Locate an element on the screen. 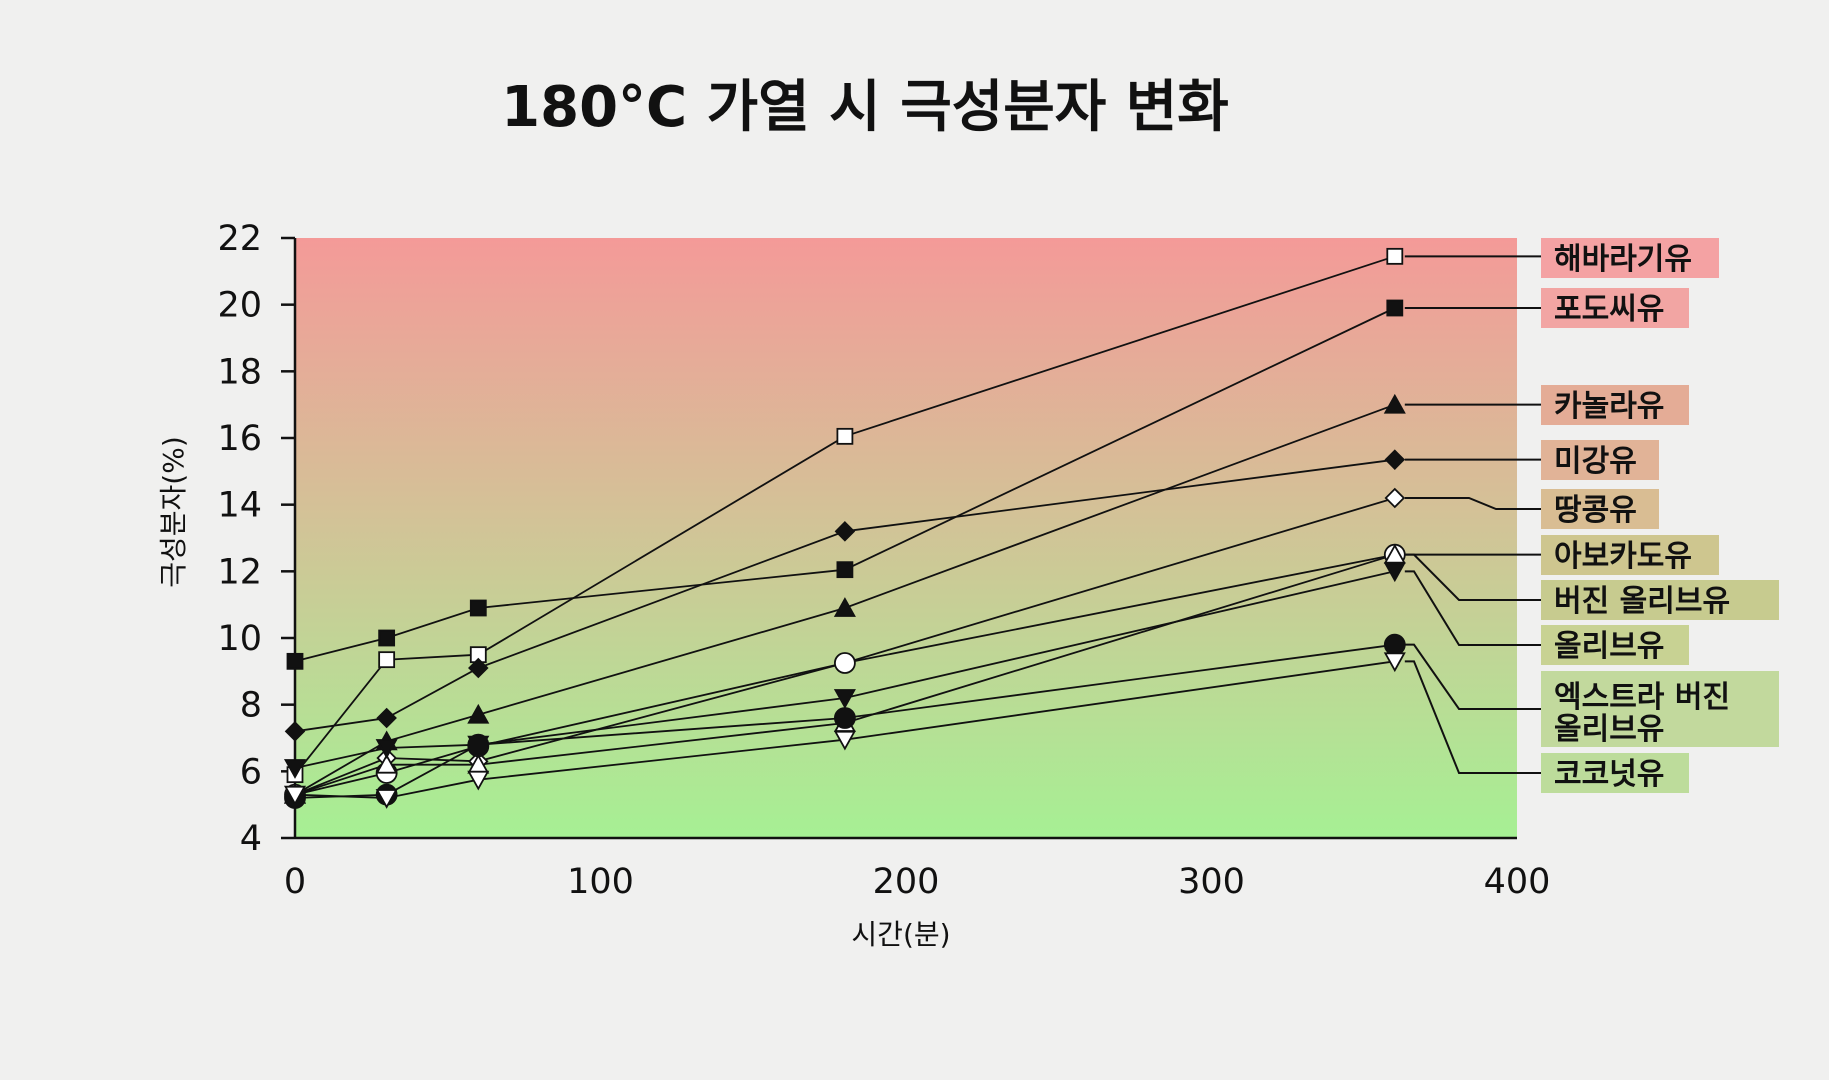 The image size is (1829, 1080). legend-label: 땅콩유 is located at coordinates (1595, 510).